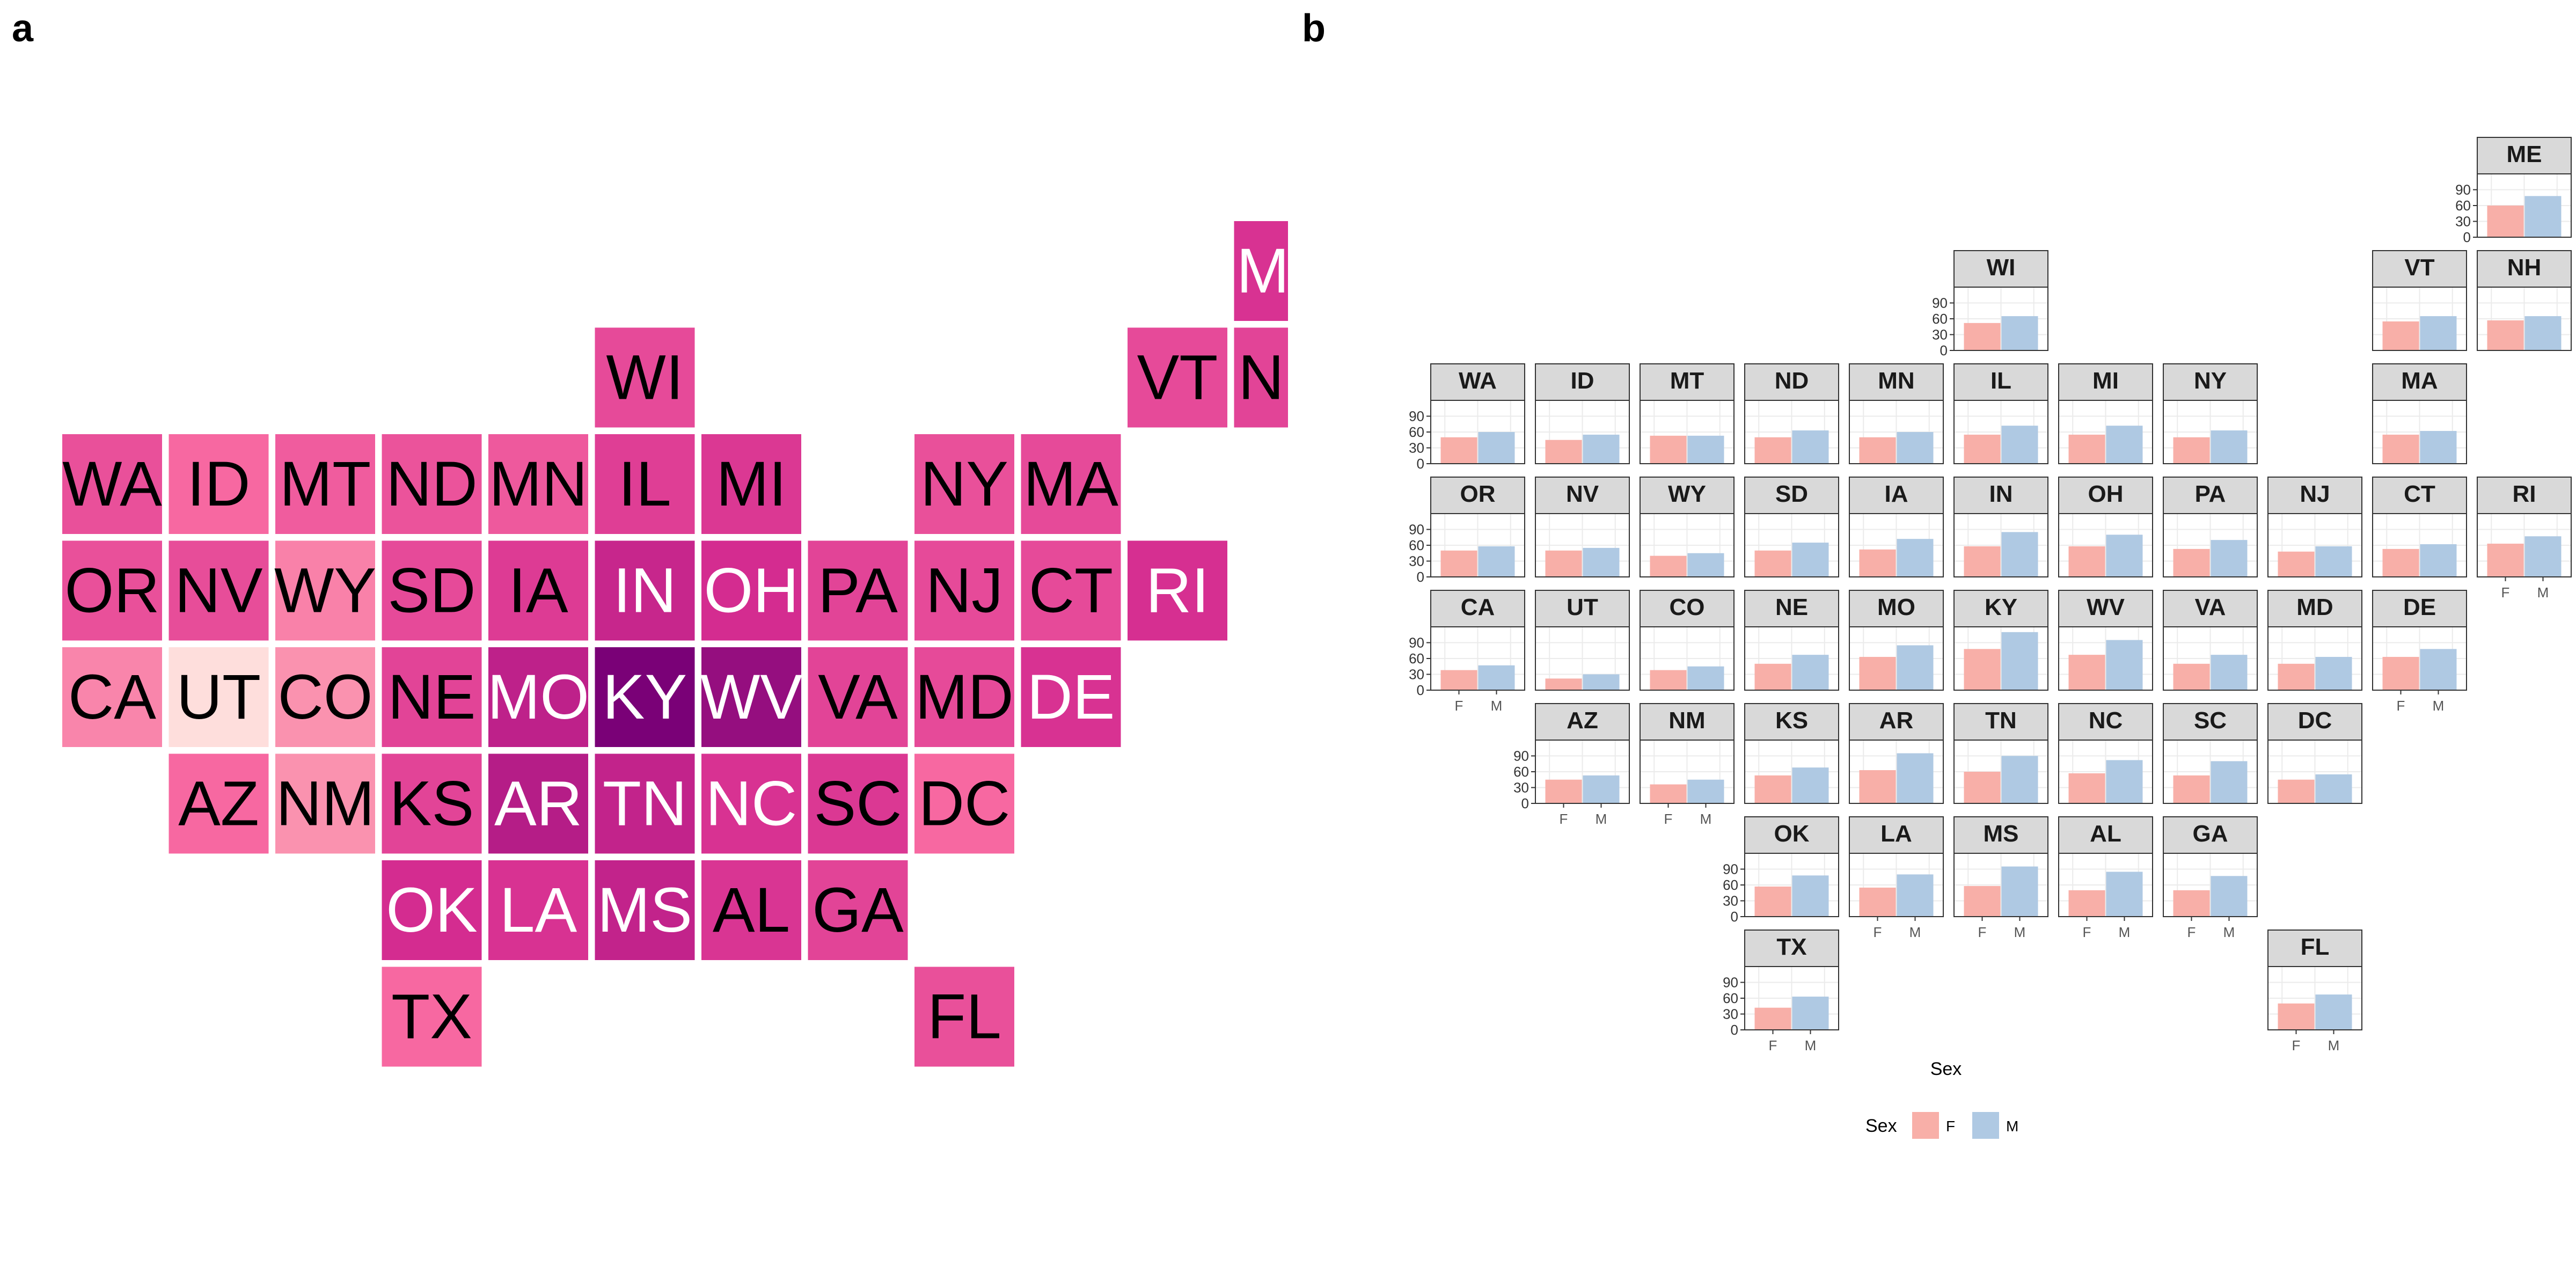 Image resolution: width=2576 pixels, height=1288 pixels. Describe the element at coordinates (2419, 494) in the screenshot. I see `facet-title-ct: CT` at that location.